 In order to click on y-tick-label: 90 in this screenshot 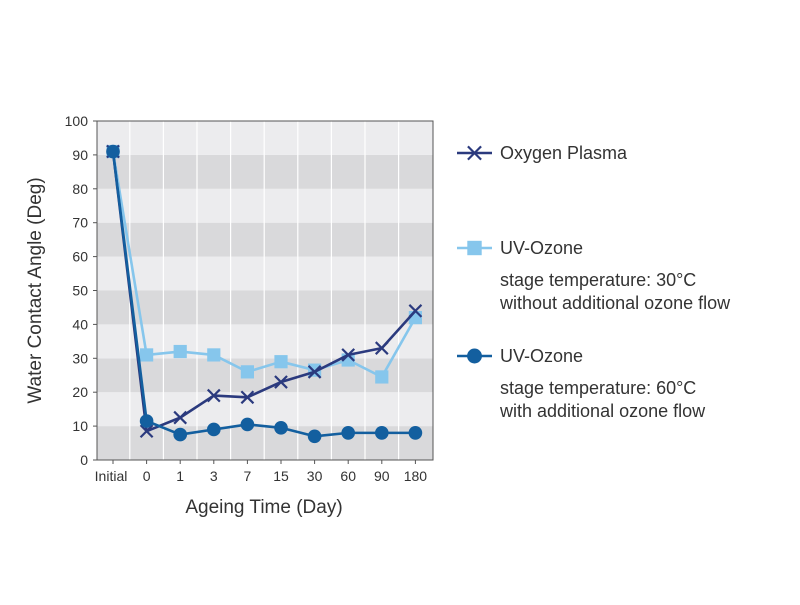, I will do `click(80, 155)`.